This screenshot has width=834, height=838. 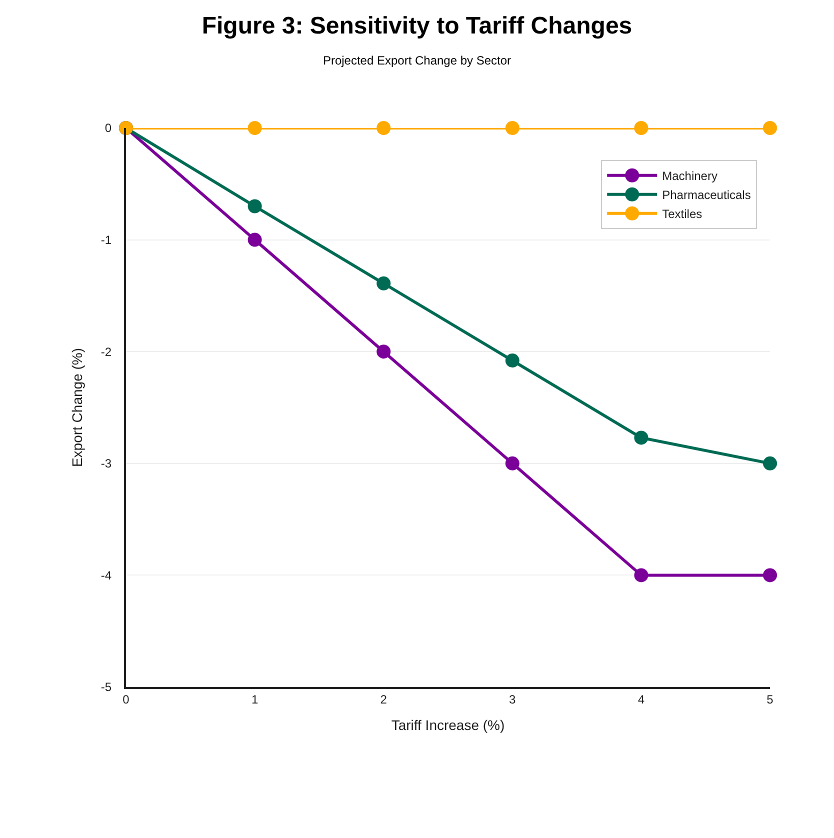 I want to click on x-axis-title: Tariff Increase (%), so click(x=448, y=725).